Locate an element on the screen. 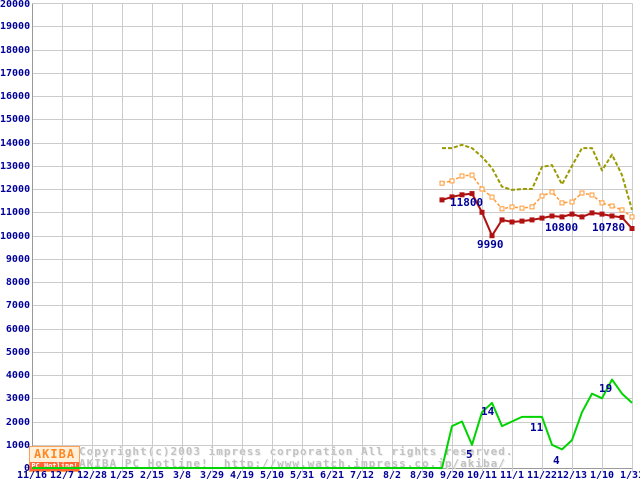  series-highest-price-line is located at coordinates (537, 177).